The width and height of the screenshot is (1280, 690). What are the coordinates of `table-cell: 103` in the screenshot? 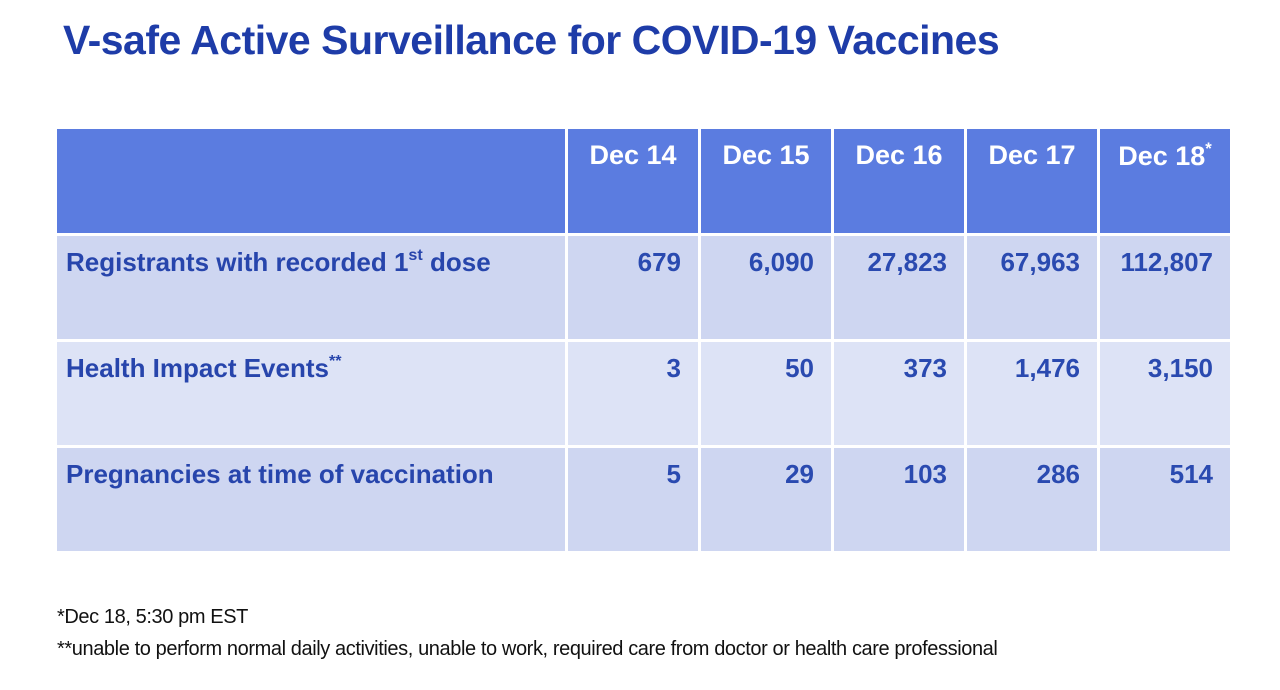 It's located at (899, 499).